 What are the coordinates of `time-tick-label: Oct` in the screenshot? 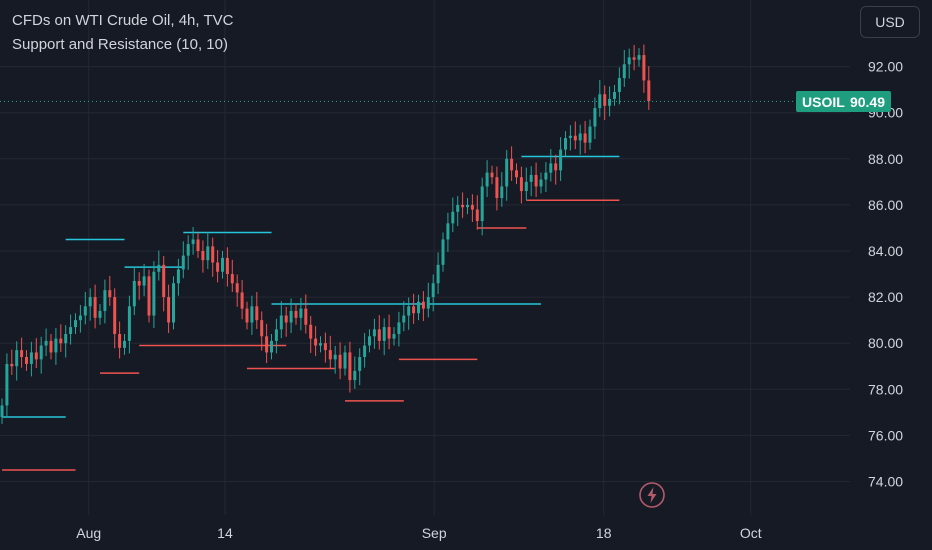 It's located at (751, 533).